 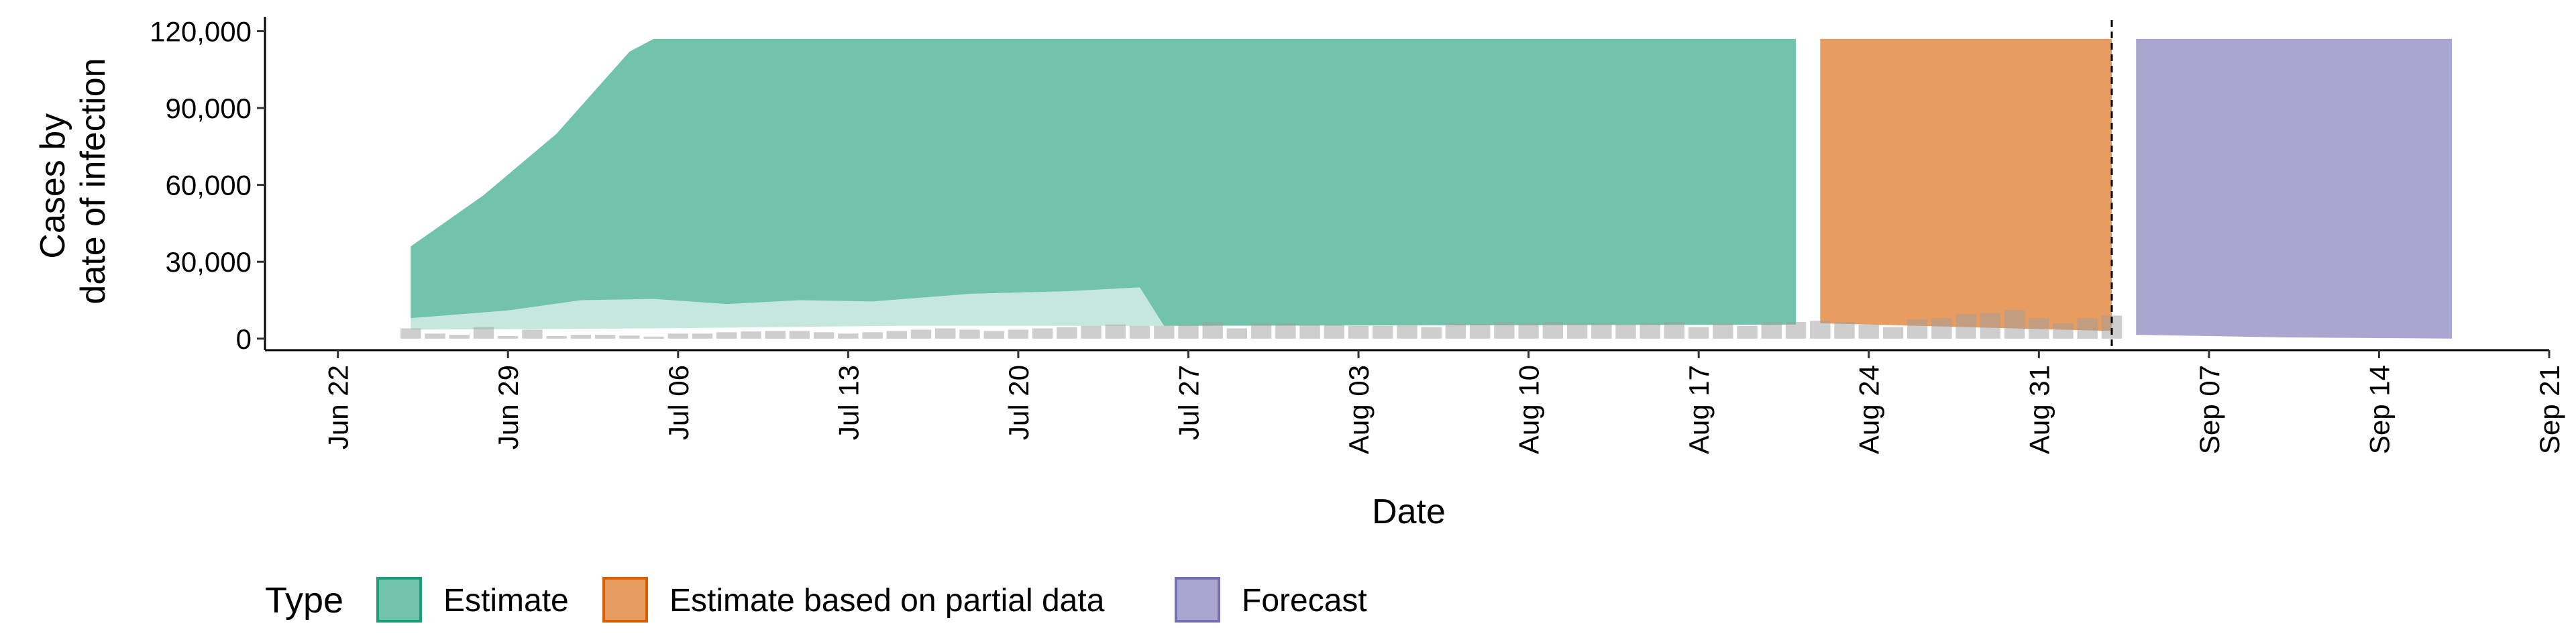 I want to click on y-tick-label: 30,000, so click(x=209, y=262).